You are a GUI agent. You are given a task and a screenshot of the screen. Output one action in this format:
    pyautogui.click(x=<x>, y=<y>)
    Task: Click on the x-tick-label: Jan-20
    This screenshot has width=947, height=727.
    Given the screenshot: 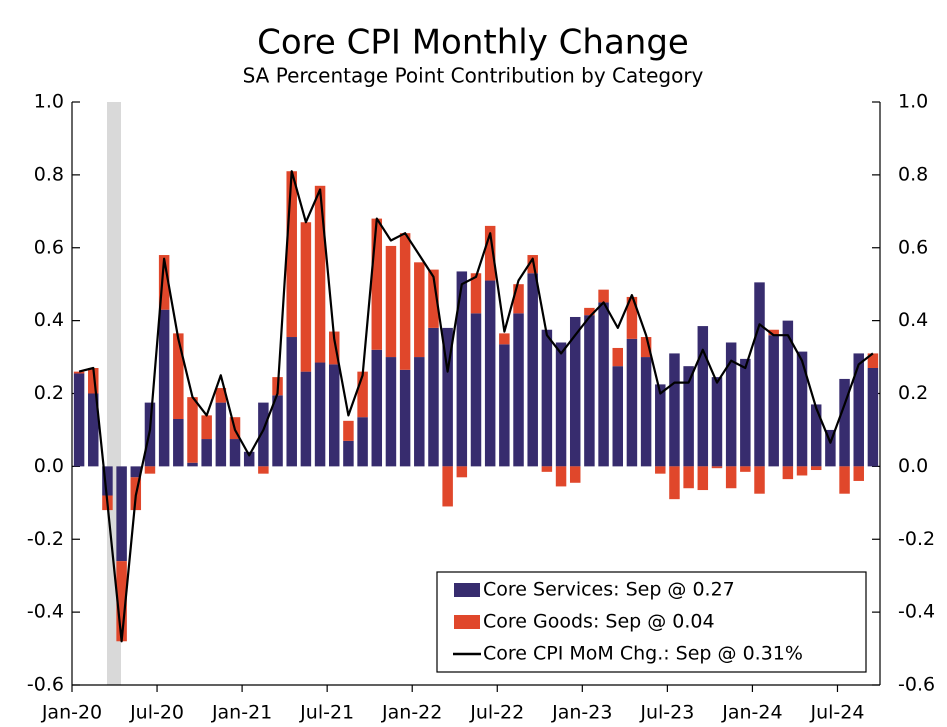 What is the action you would take?
    pyautogui.click(x=71, y=713)
    